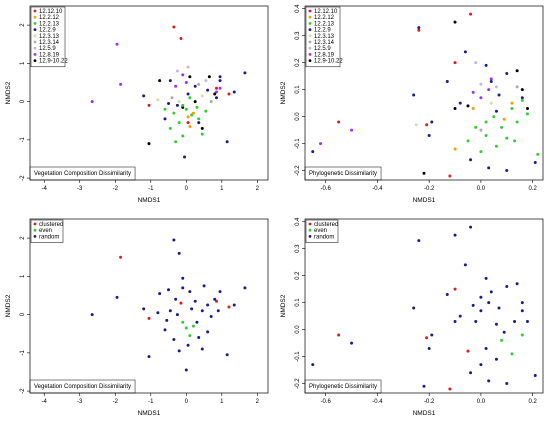 The height and width of the screenshot is (426, 550). I want to click on x-tick-label: -4, so click(45, 402).